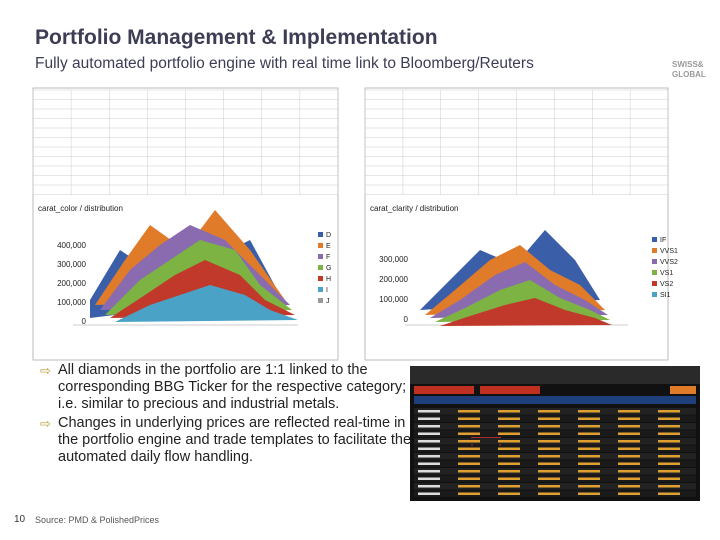 The height and width of the screenshot is (540, 720). I want to click on terminal-screenshot, so click(555, 433).